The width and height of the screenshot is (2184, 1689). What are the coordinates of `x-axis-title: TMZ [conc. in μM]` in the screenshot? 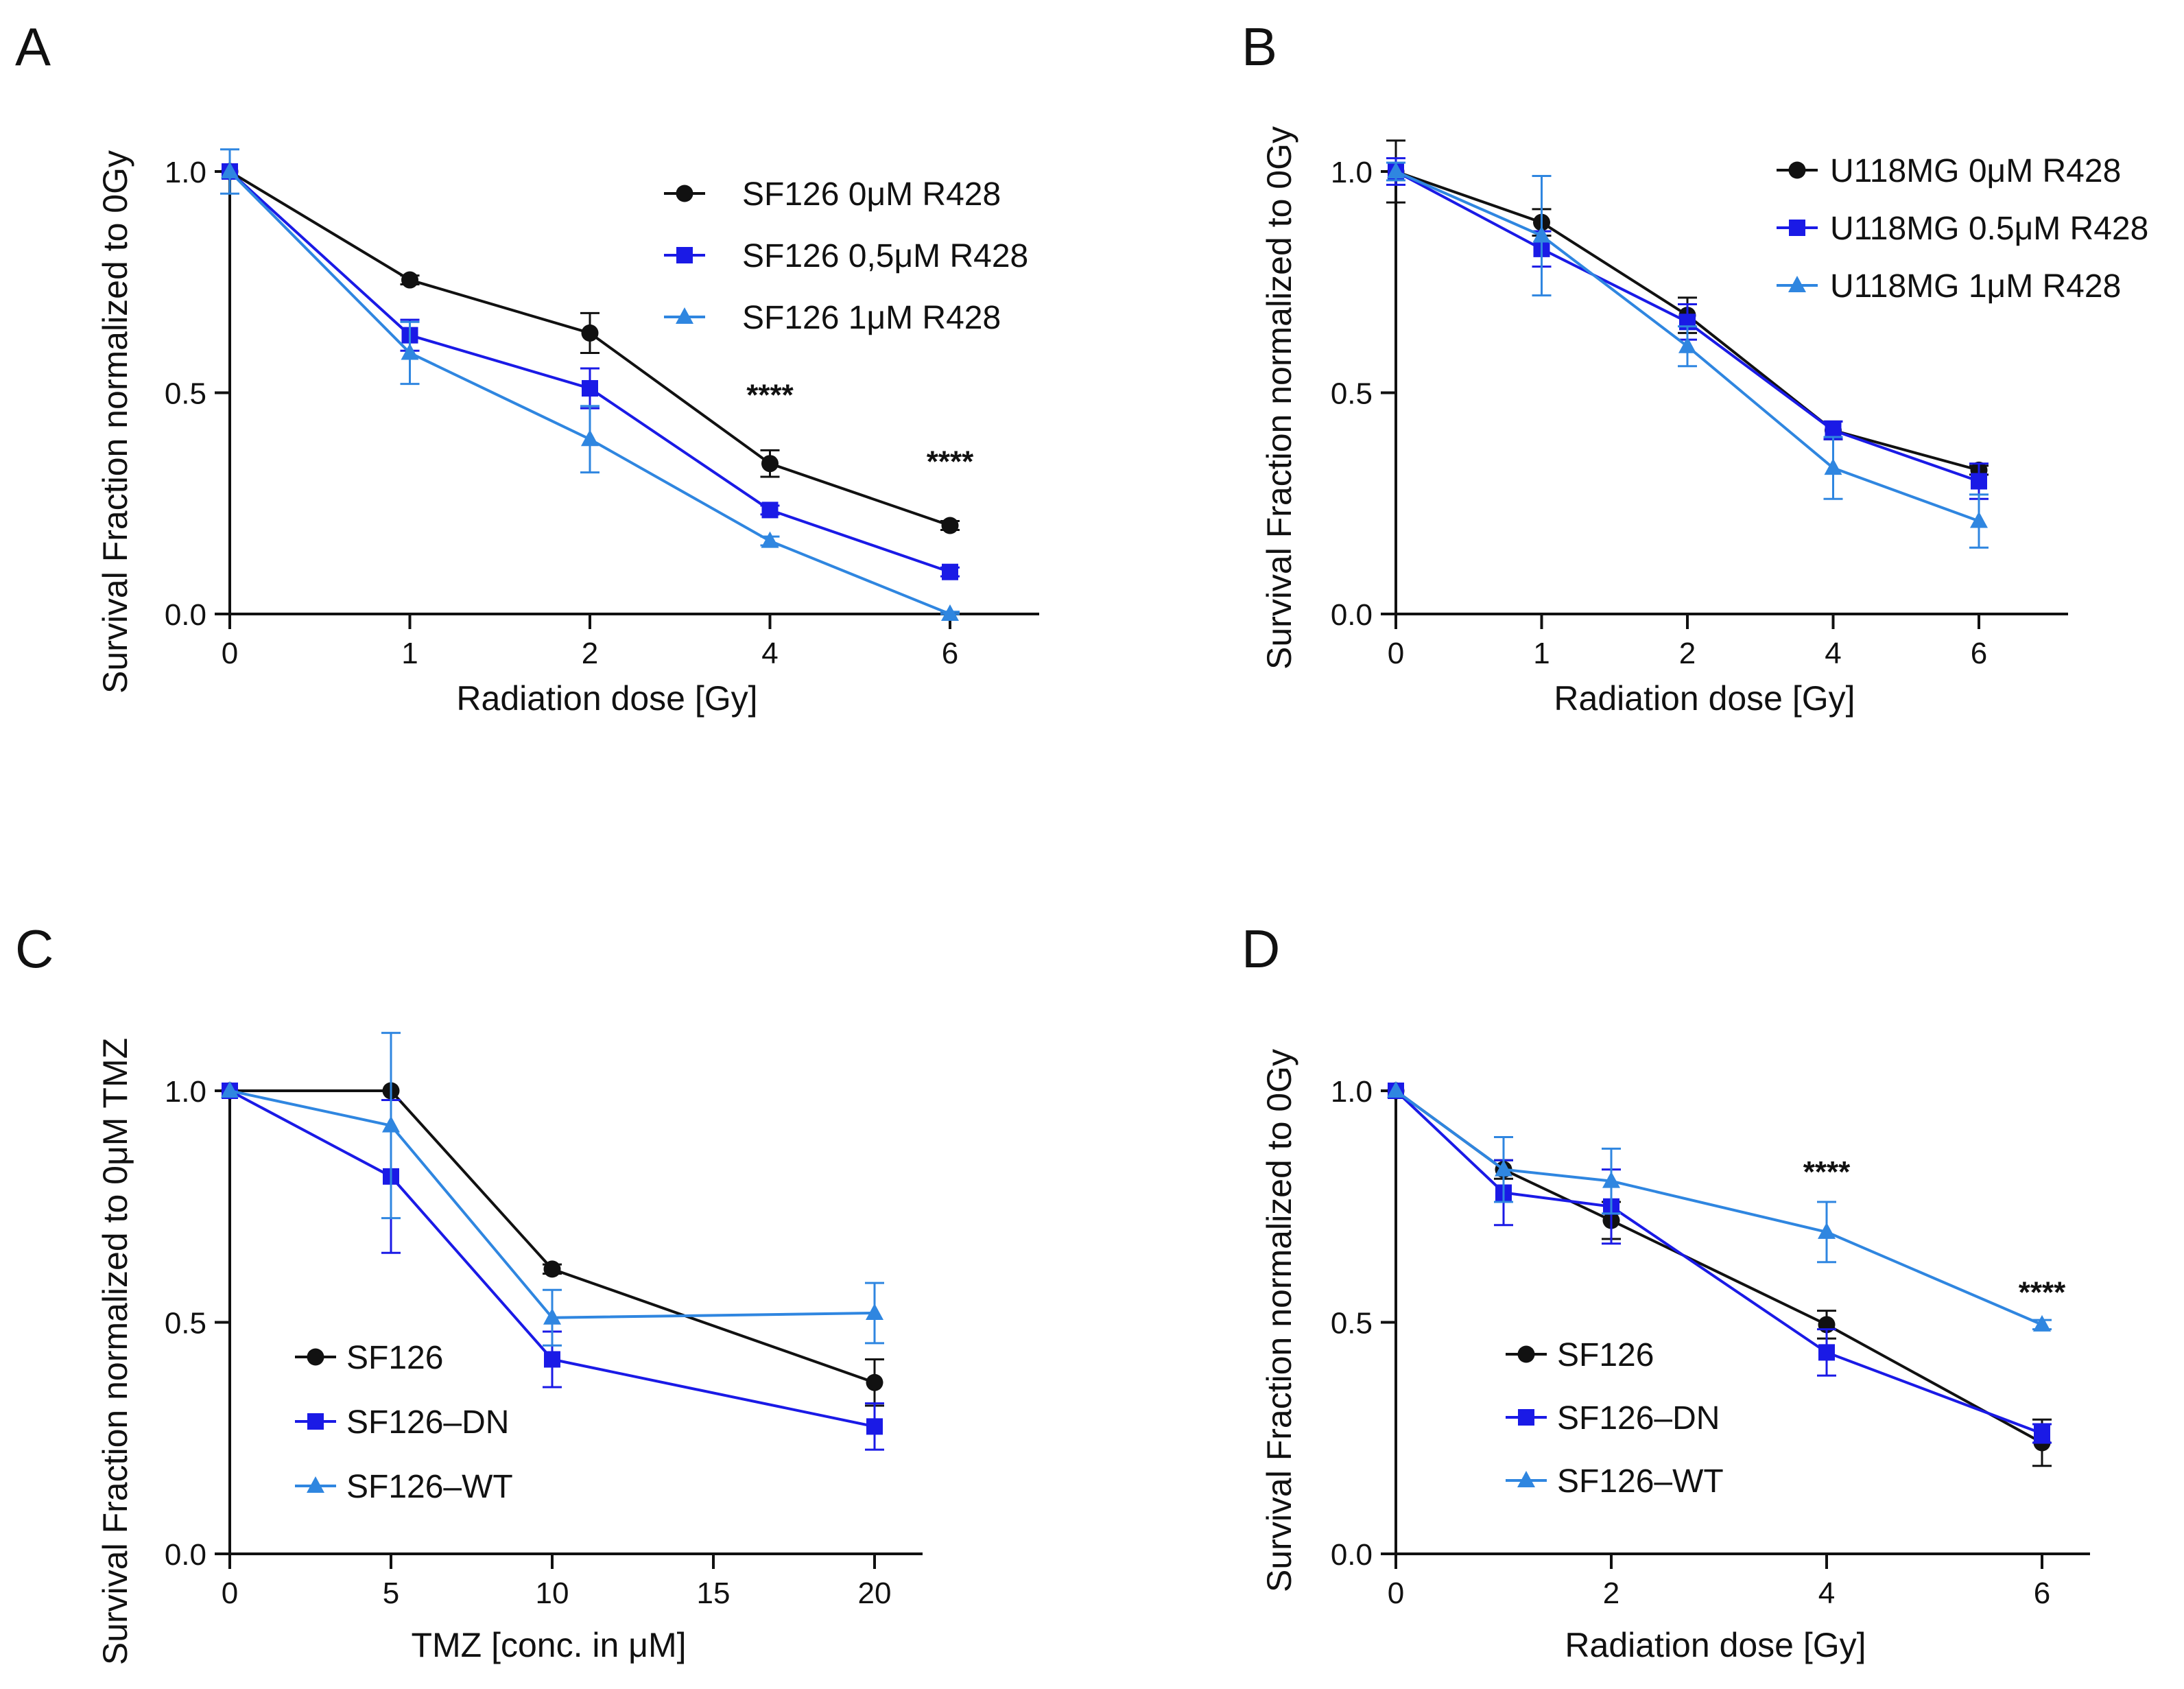 It's located at (548, 1645).